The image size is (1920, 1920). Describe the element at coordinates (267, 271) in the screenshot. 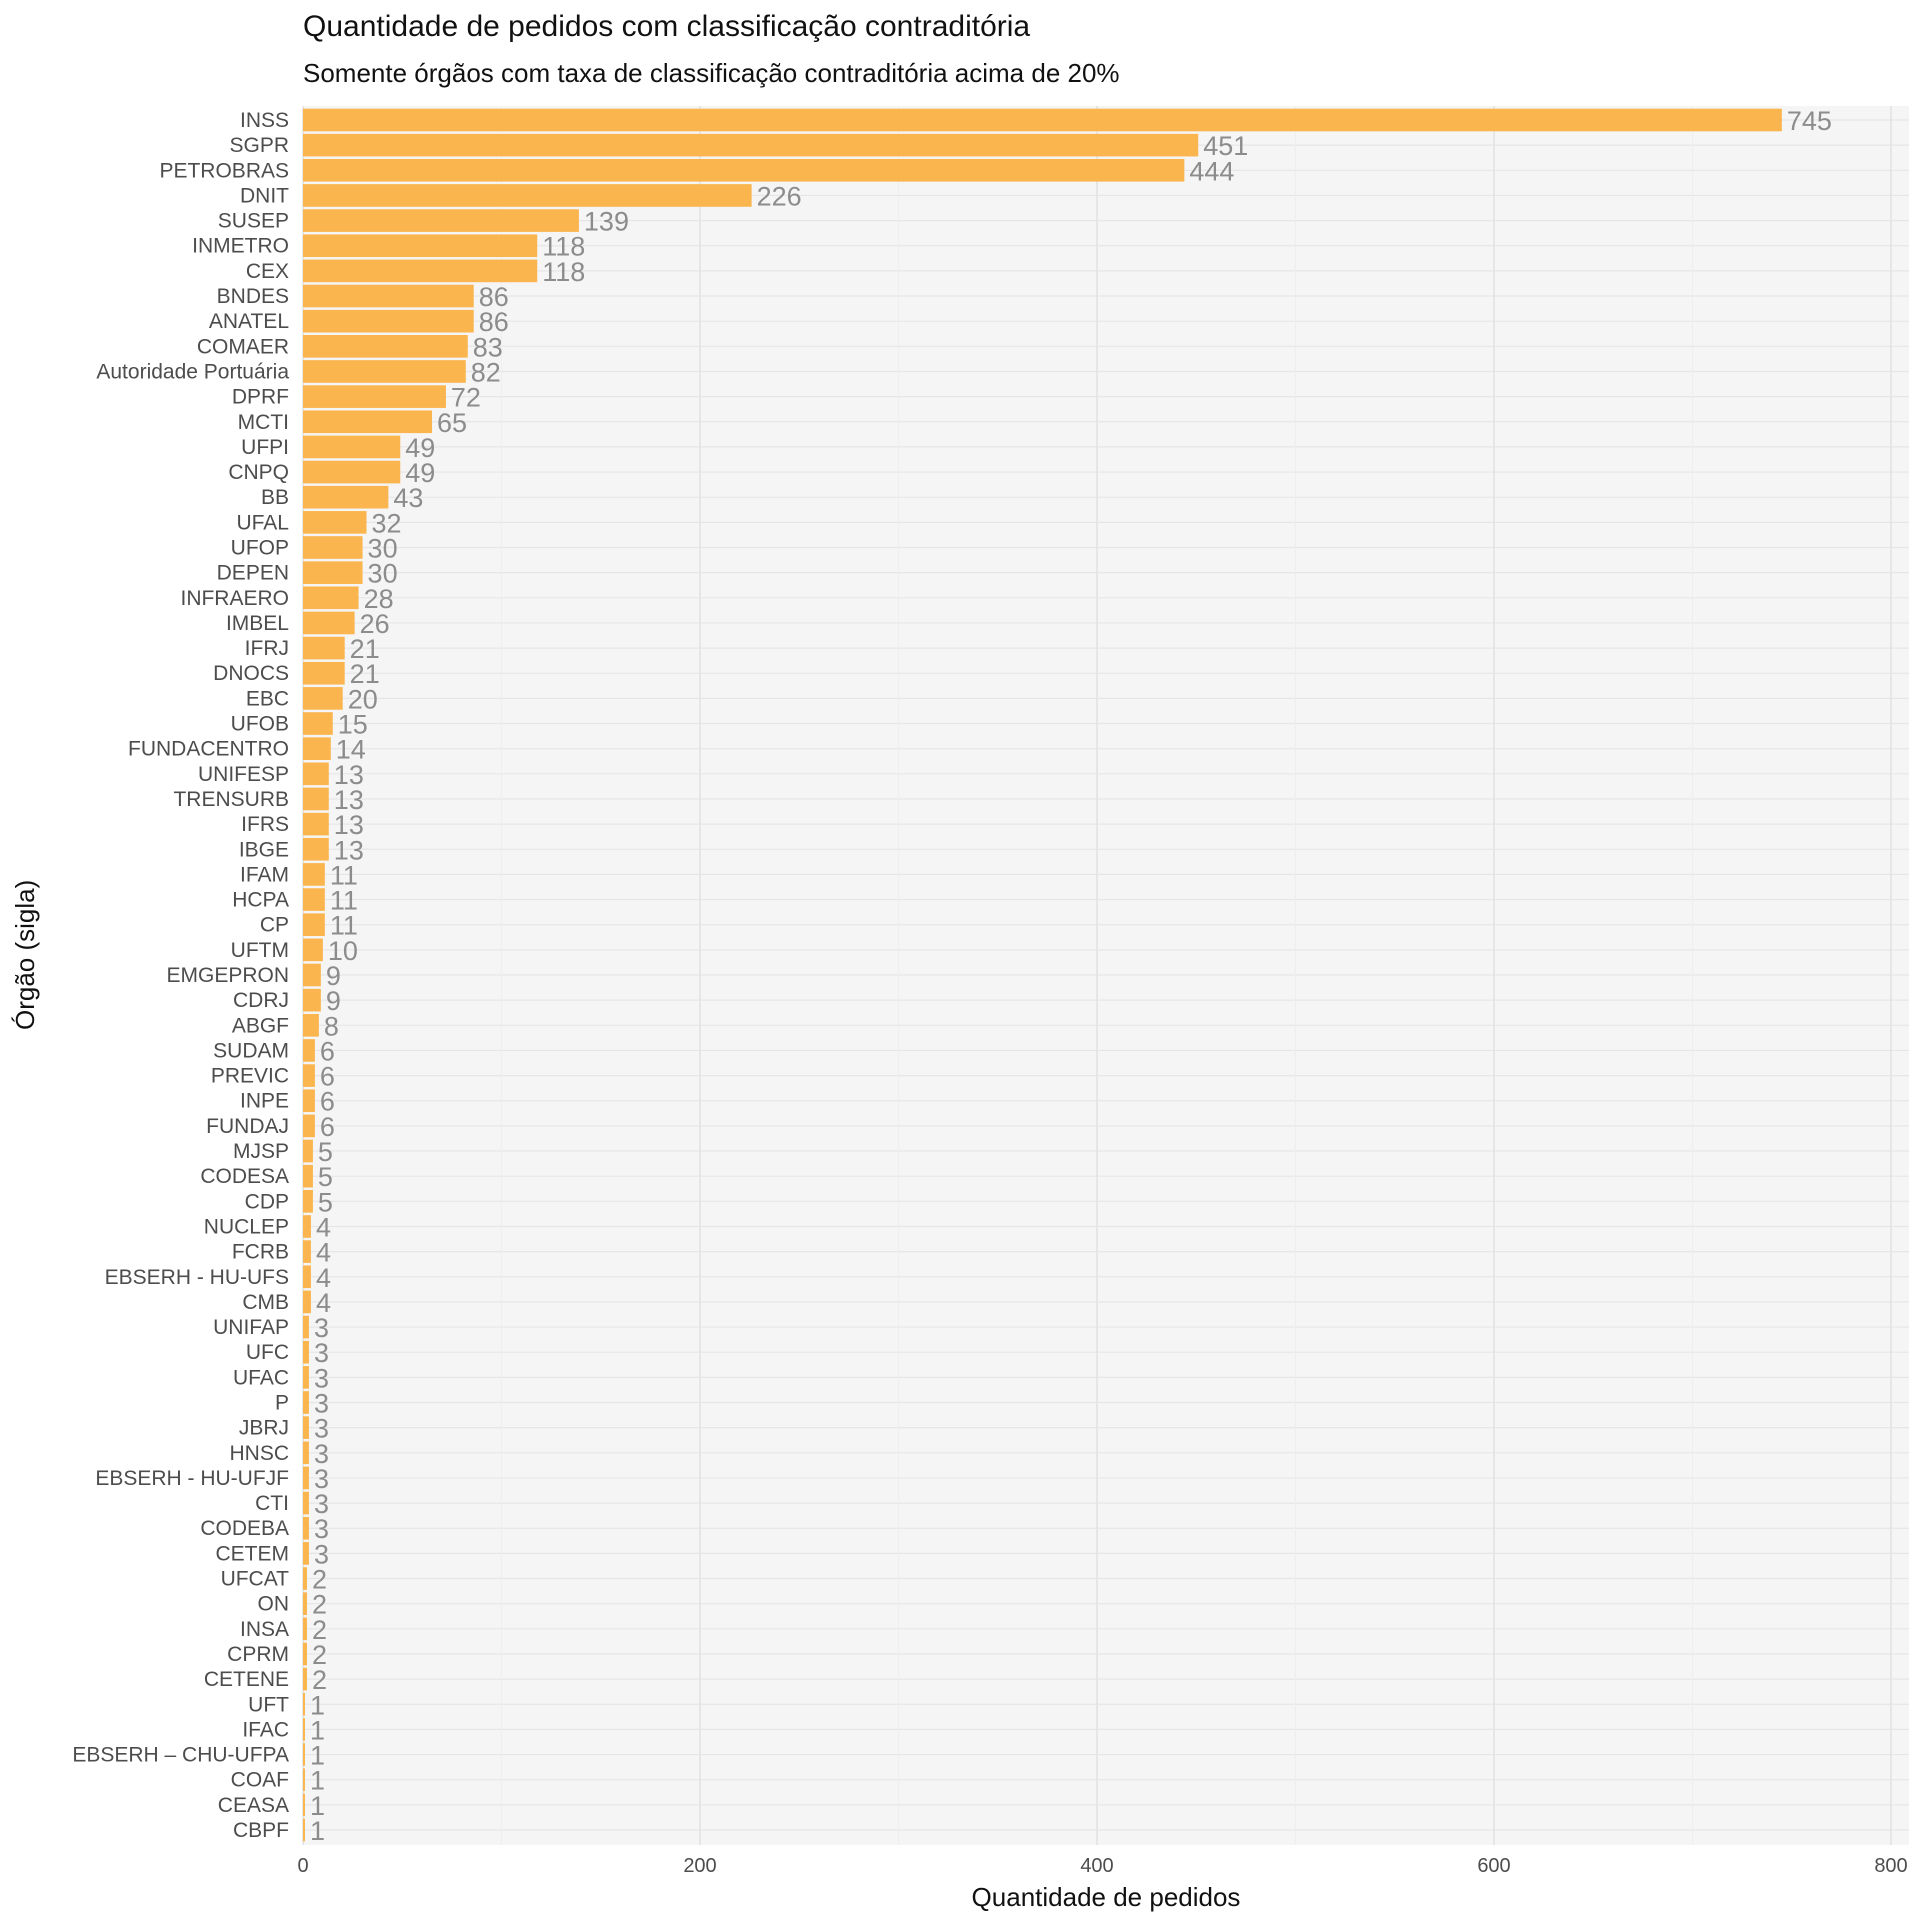

I see `category-label: CEX` at that location.